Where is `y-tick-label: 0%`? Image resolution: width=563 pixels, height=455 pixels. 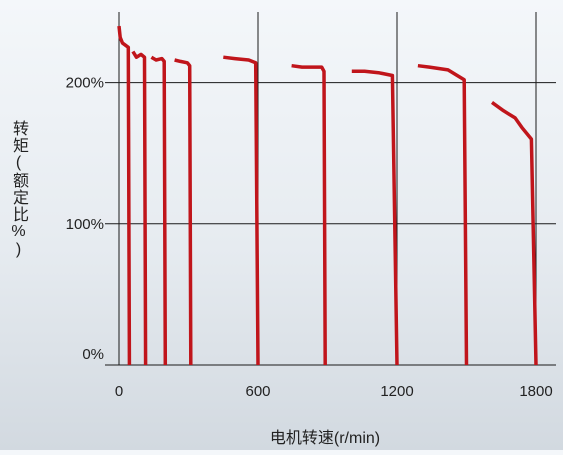 y-tick-label: 0% is located at coordinates (93, 354).